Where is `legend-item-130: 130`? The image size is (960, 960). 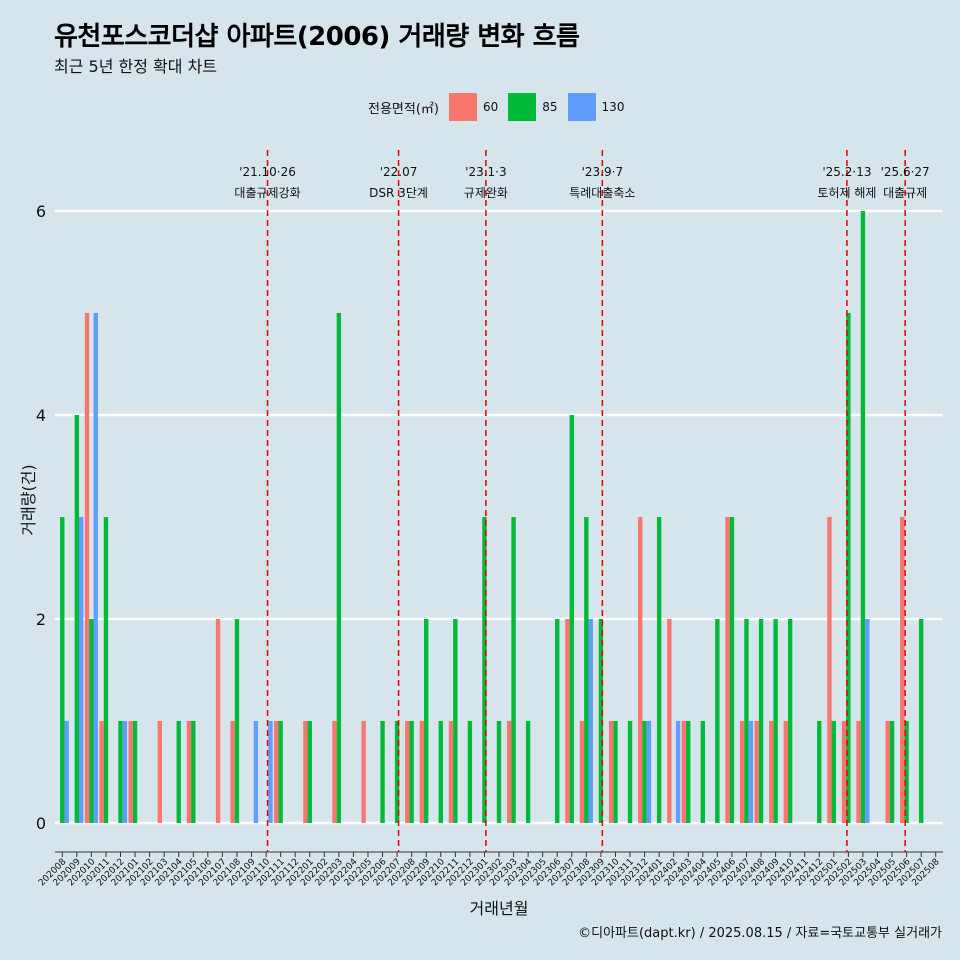 legend-item-130: 130 is located at coordinates (596, 107).